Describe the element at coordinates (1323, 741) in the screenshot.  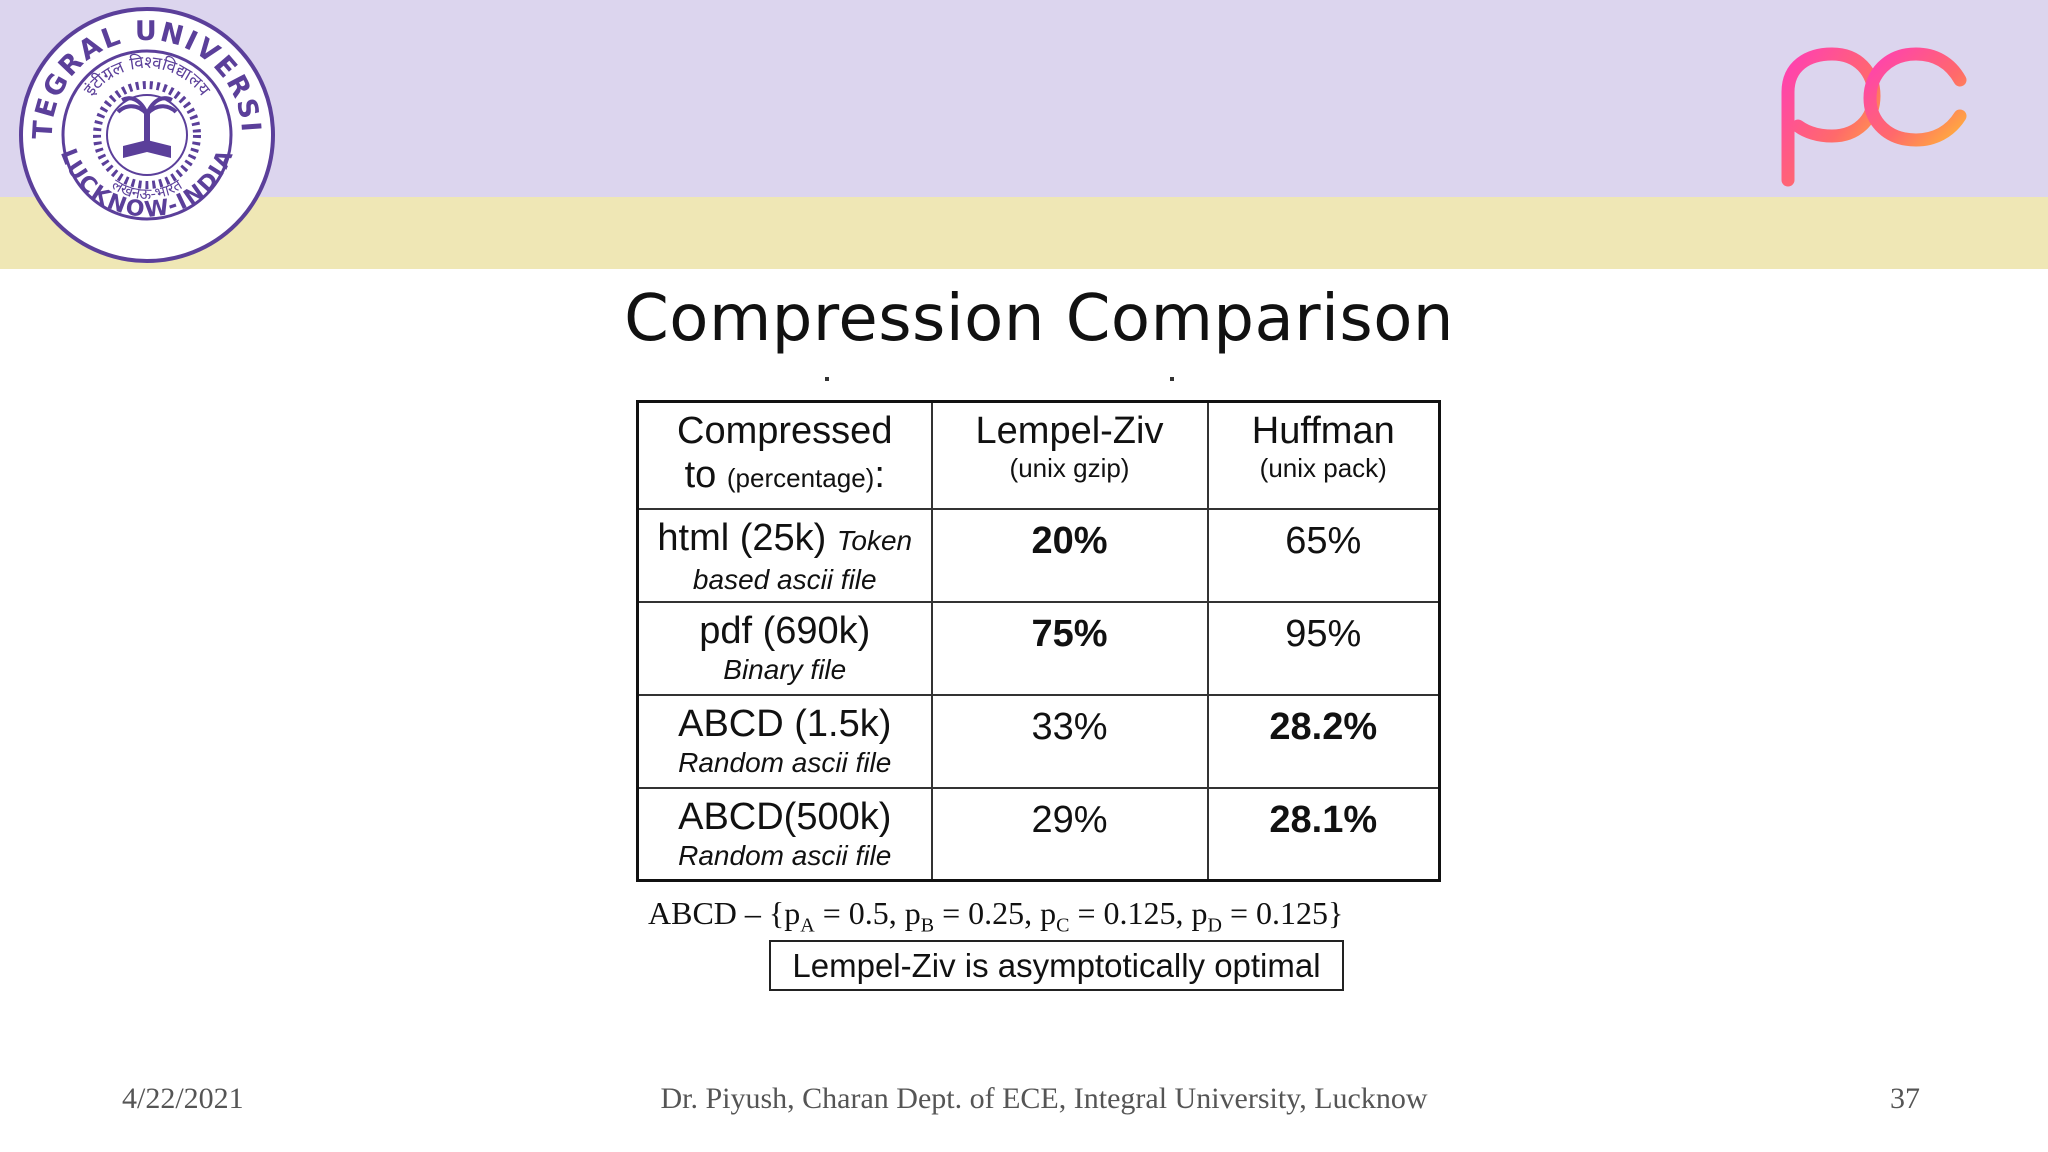
I see `huffman-value: 28.2%` at that location.